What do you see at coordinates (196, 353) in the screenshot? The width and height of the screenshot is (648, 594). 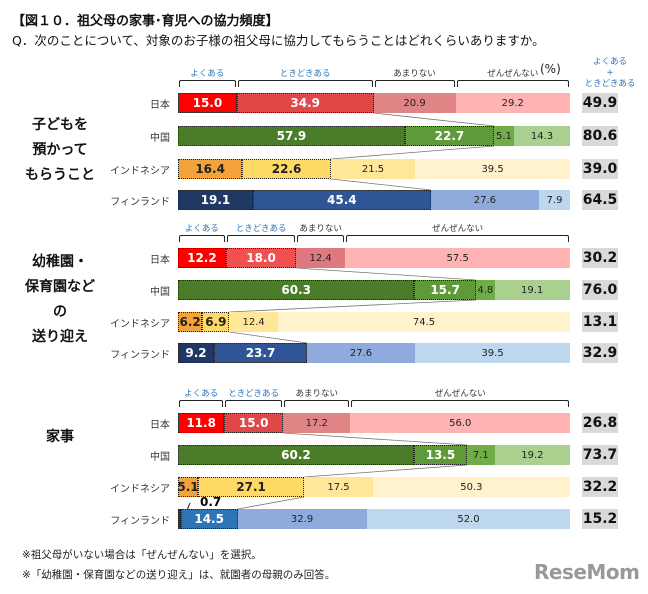 I see `bar-segment: 9.2` at bounding box center [196, 353].